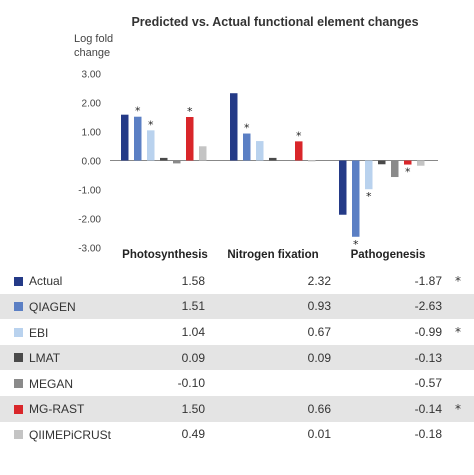  What do you see at coordinates (89, 191) in the screenshot?
I see `y-tick-label: -1.00` at bounding box center [89, 191].